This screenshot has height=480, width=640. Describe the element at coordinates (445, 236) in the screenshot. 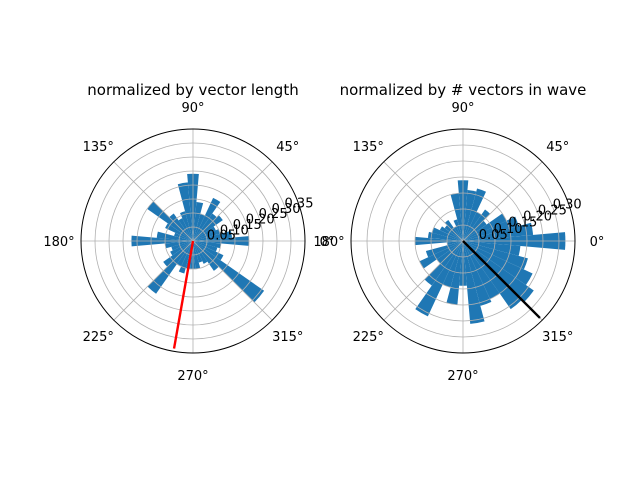

I see `bar-170deg` at that location.